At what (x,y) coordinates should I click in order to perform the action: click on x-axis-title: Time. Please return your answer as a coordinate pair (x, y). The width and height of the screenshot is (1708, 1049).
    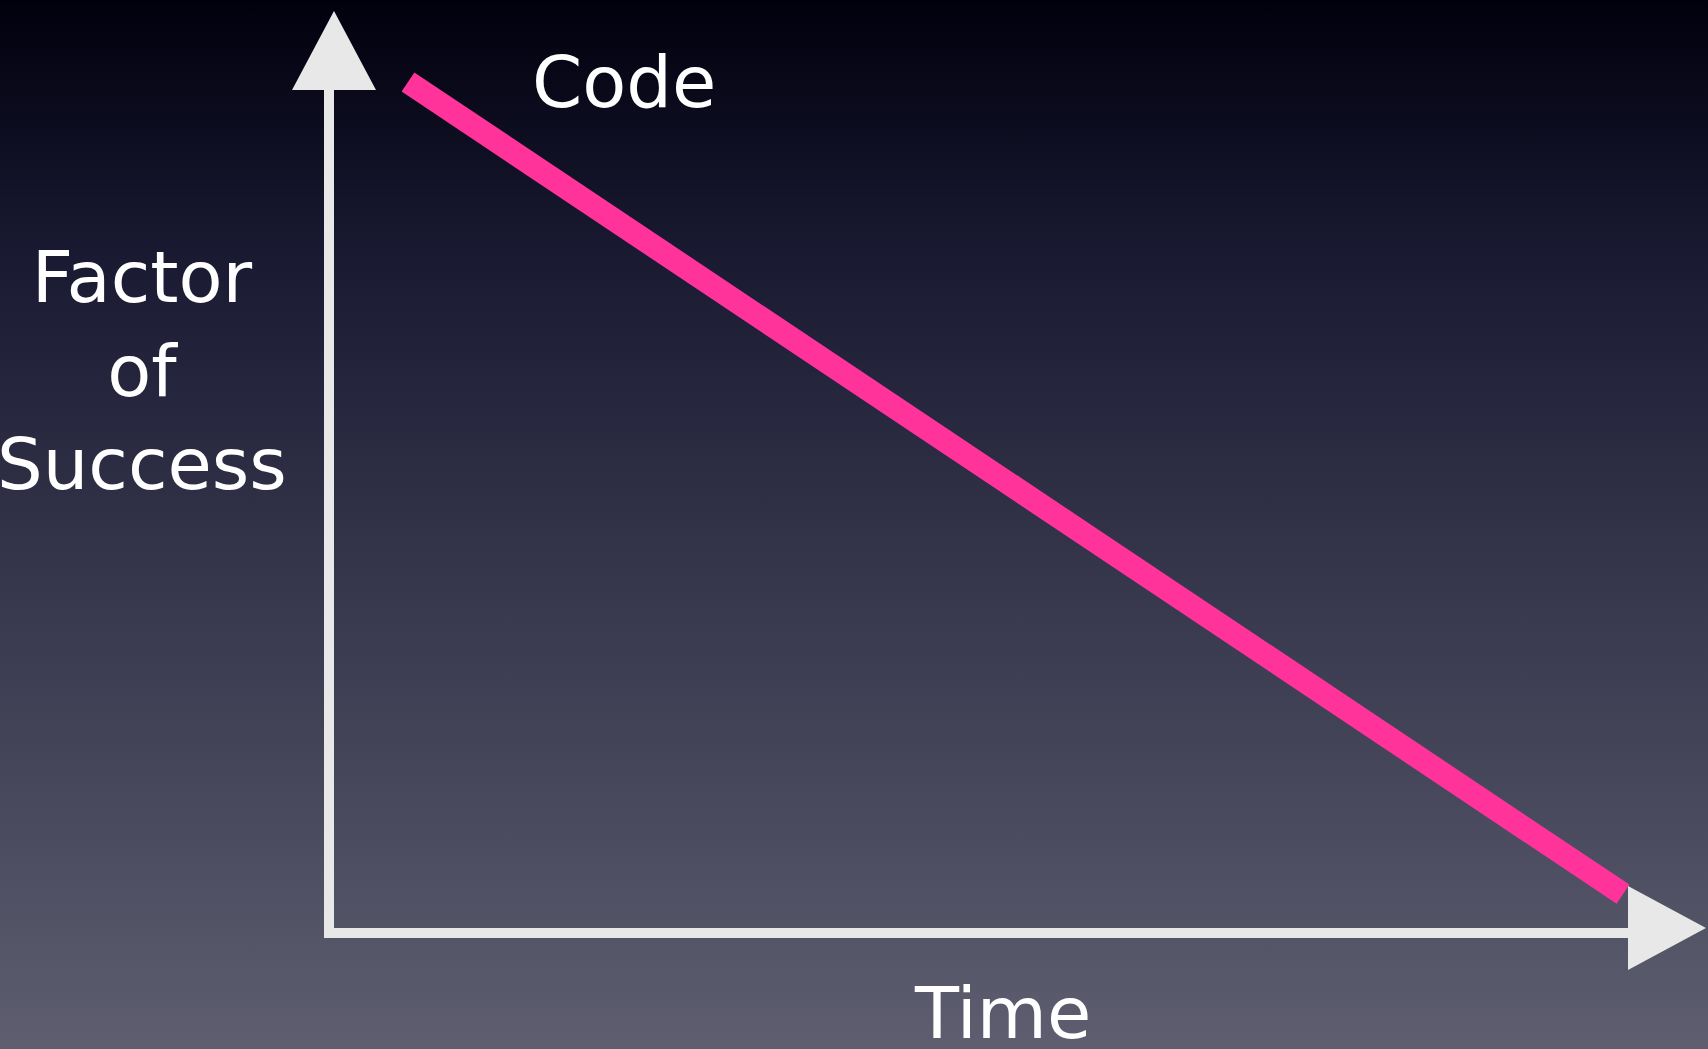
    Looking at the image, I should click on (1003, 1010).